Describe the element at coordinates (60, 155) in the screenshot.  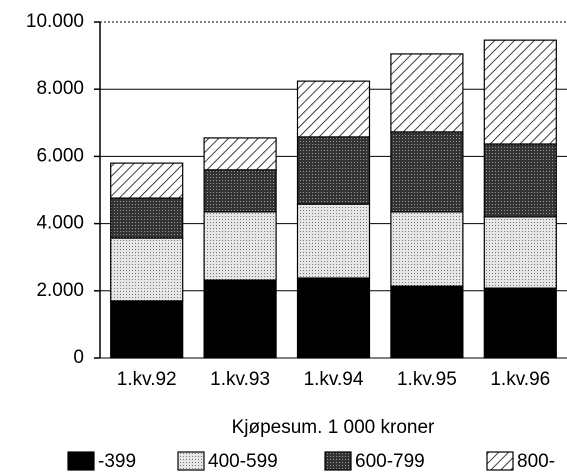
I see `y-tick-label: 6.000` at that location.